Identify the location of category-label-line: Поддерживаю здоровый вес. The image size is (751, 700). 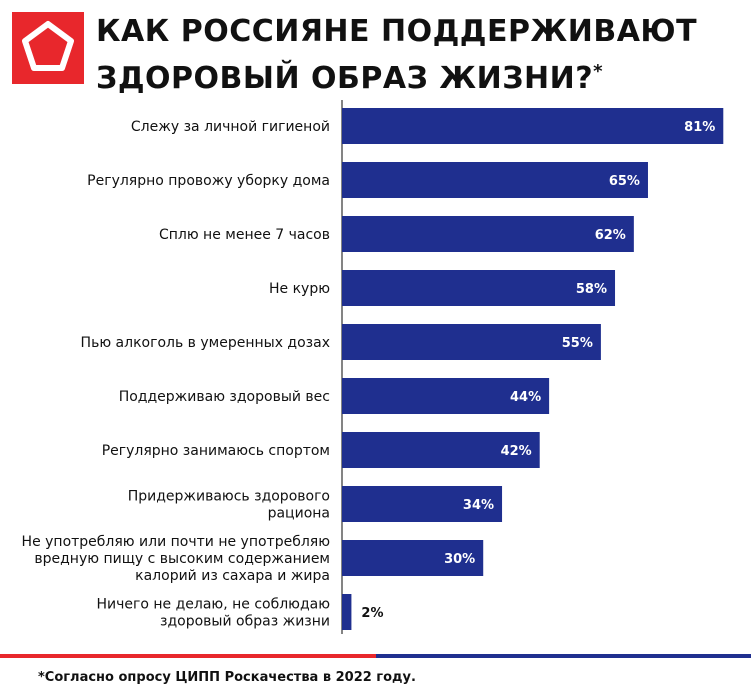
(224, 397).